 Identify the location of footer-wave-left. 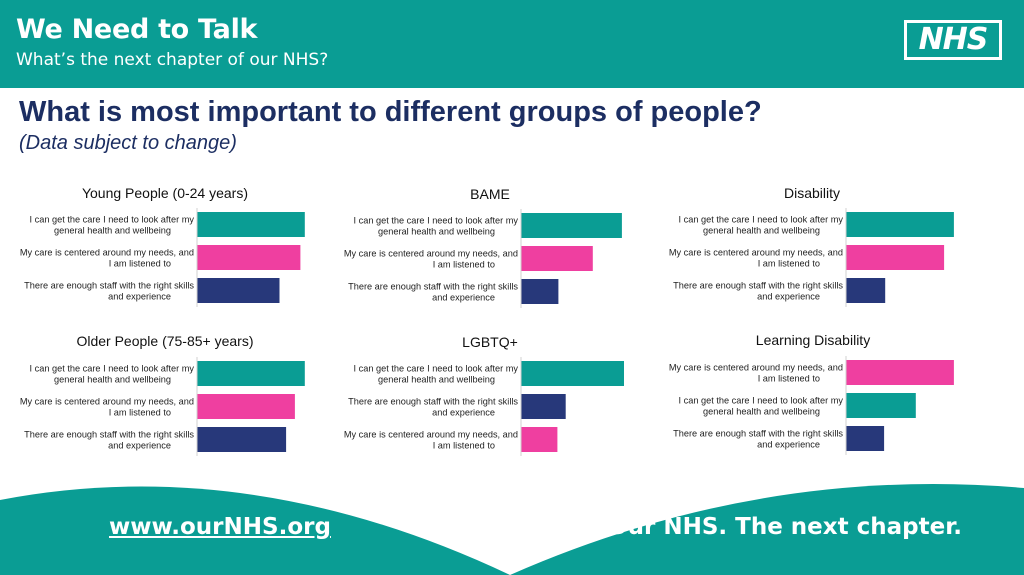
(255, 530).